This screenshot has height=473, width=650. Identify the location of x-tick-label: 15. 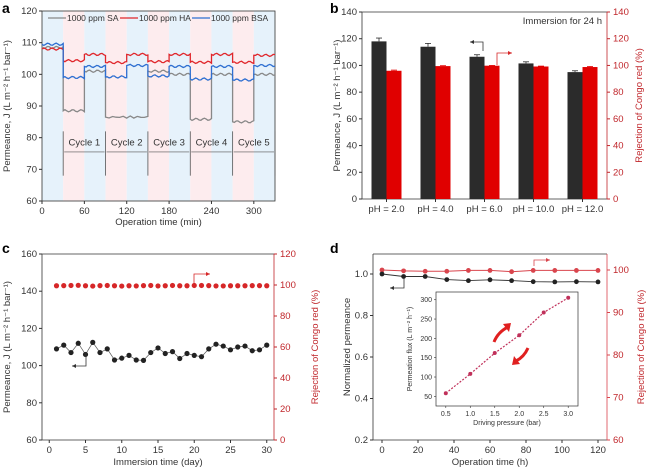
(158, 450).